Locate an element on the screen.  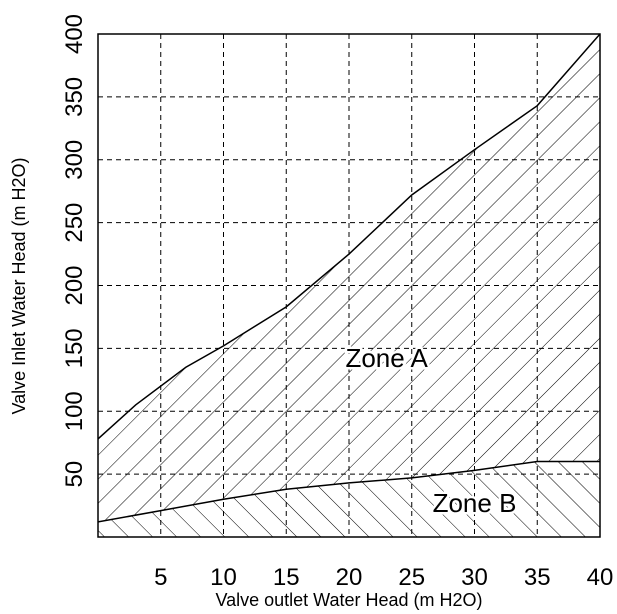
zone-label: Zone A is located at coordinates (386, 358).